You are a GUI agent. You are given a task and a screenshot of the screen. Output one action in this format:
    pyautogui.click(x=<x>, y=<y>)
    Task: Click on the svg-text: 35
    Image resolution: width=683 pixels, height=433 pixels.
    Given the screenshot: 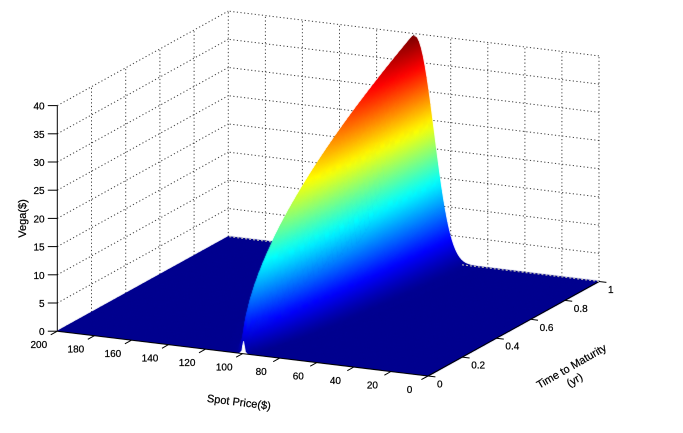 What is the action you would take?
    pyautogui.click(x=39, y=135)
    